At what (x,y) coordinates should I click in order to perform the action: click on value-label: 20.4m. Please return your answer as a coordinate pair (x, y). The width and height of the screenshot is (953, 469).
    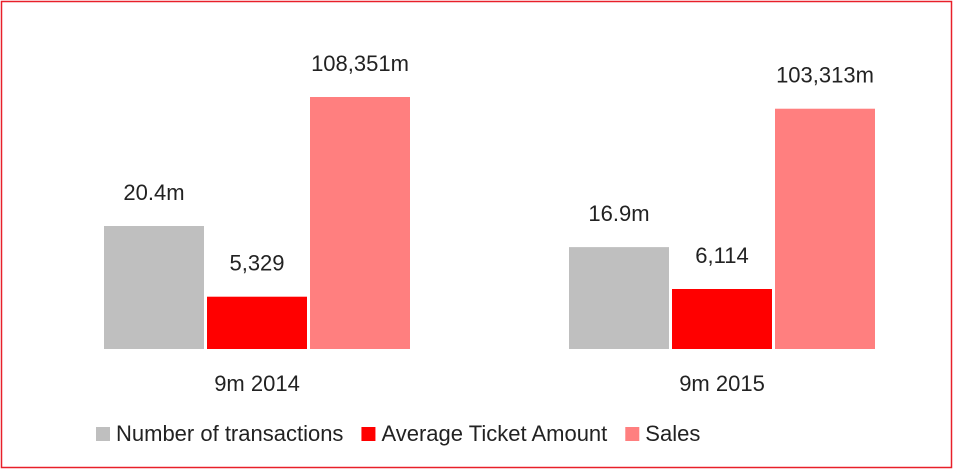
    Looking at the image, I should click on (153, 192).